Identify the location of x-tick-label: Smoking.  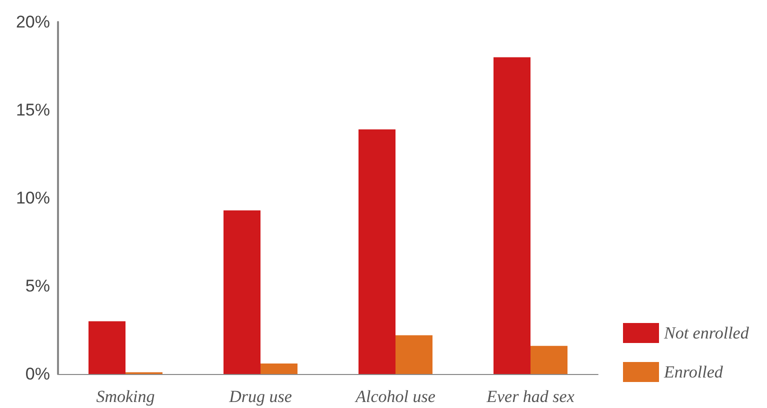
(125, 396).